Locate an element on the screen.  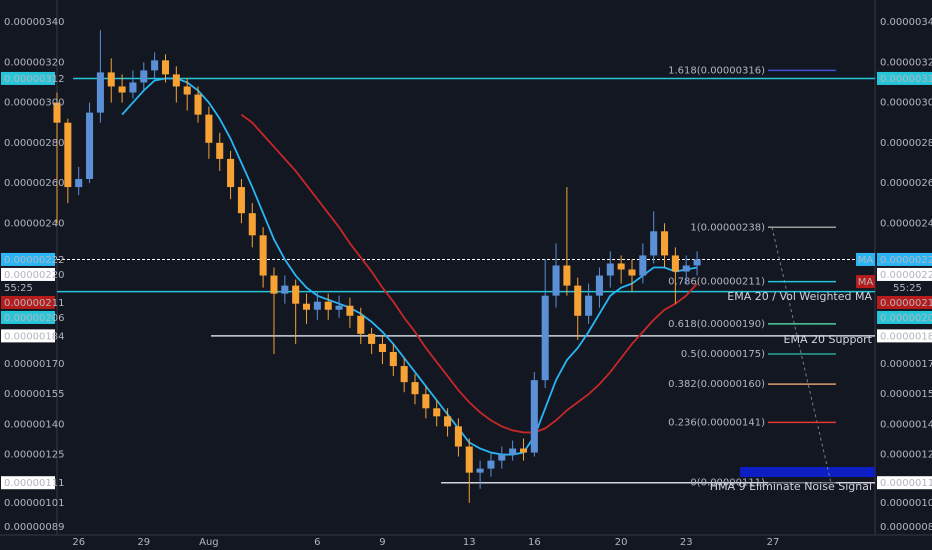
countdown: 55:25 is located at coordinates (907, 288).